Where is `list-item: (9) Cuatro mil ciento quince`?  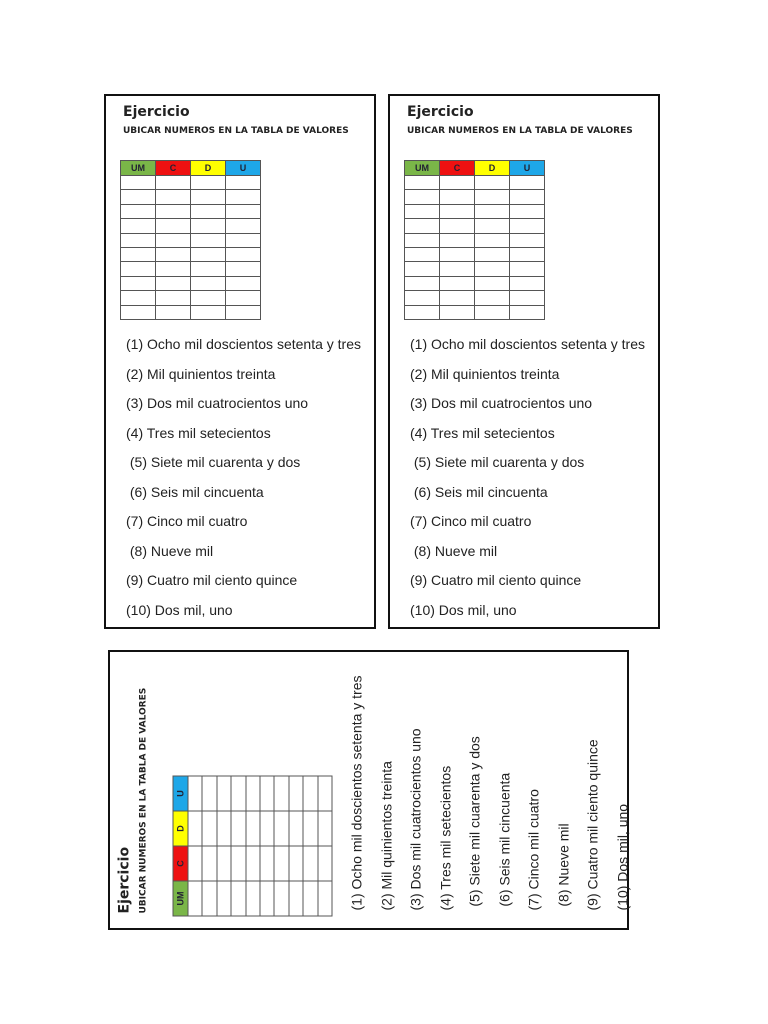 list-item: (9) Cuatro mil ciento quince is located at coordinates (496, 580).